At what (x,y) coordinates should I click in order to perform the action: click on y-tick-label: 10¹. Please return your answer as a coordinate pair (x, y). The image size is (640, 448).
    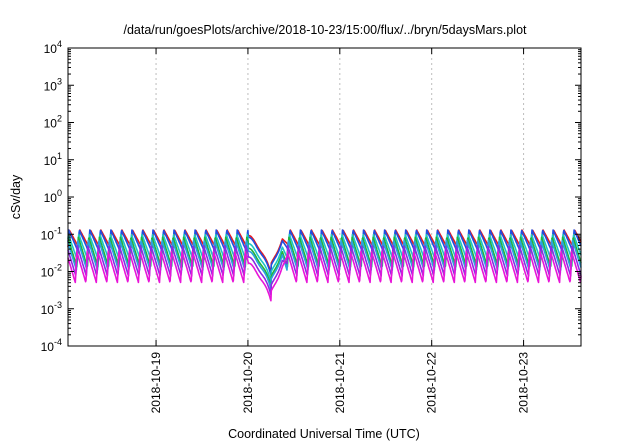
    Looking at the image, I should click on (53, 159).